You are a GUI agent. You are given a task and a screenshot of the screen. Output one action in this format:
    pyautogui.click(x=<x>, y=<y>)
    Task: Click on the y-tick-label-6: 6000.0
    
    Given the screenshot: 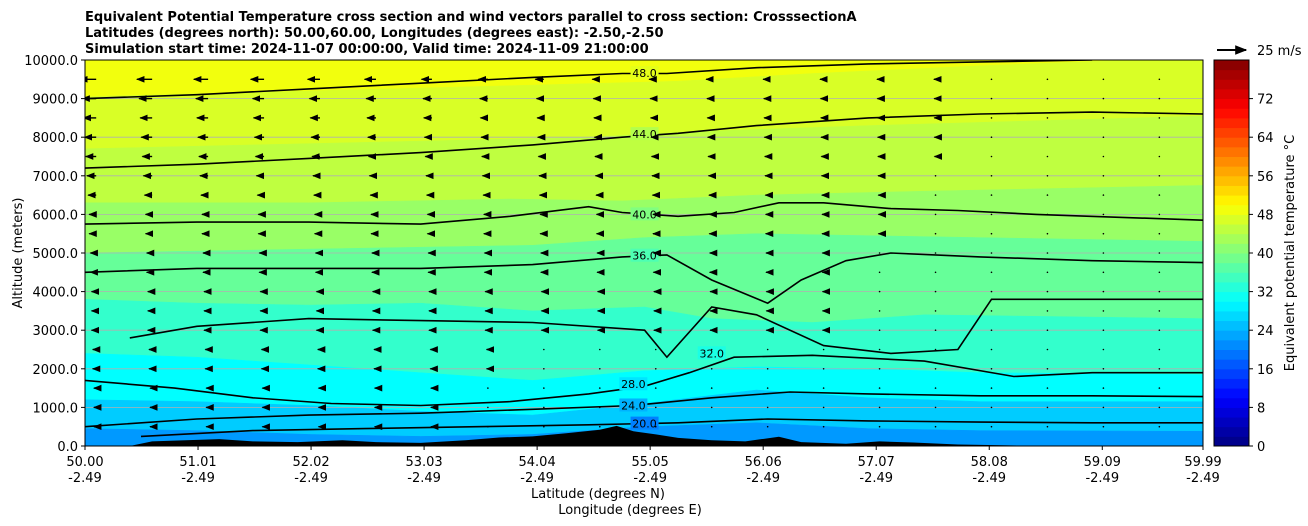 What is the action you would take?
    pyautogui.click(x=56, y=215)
    